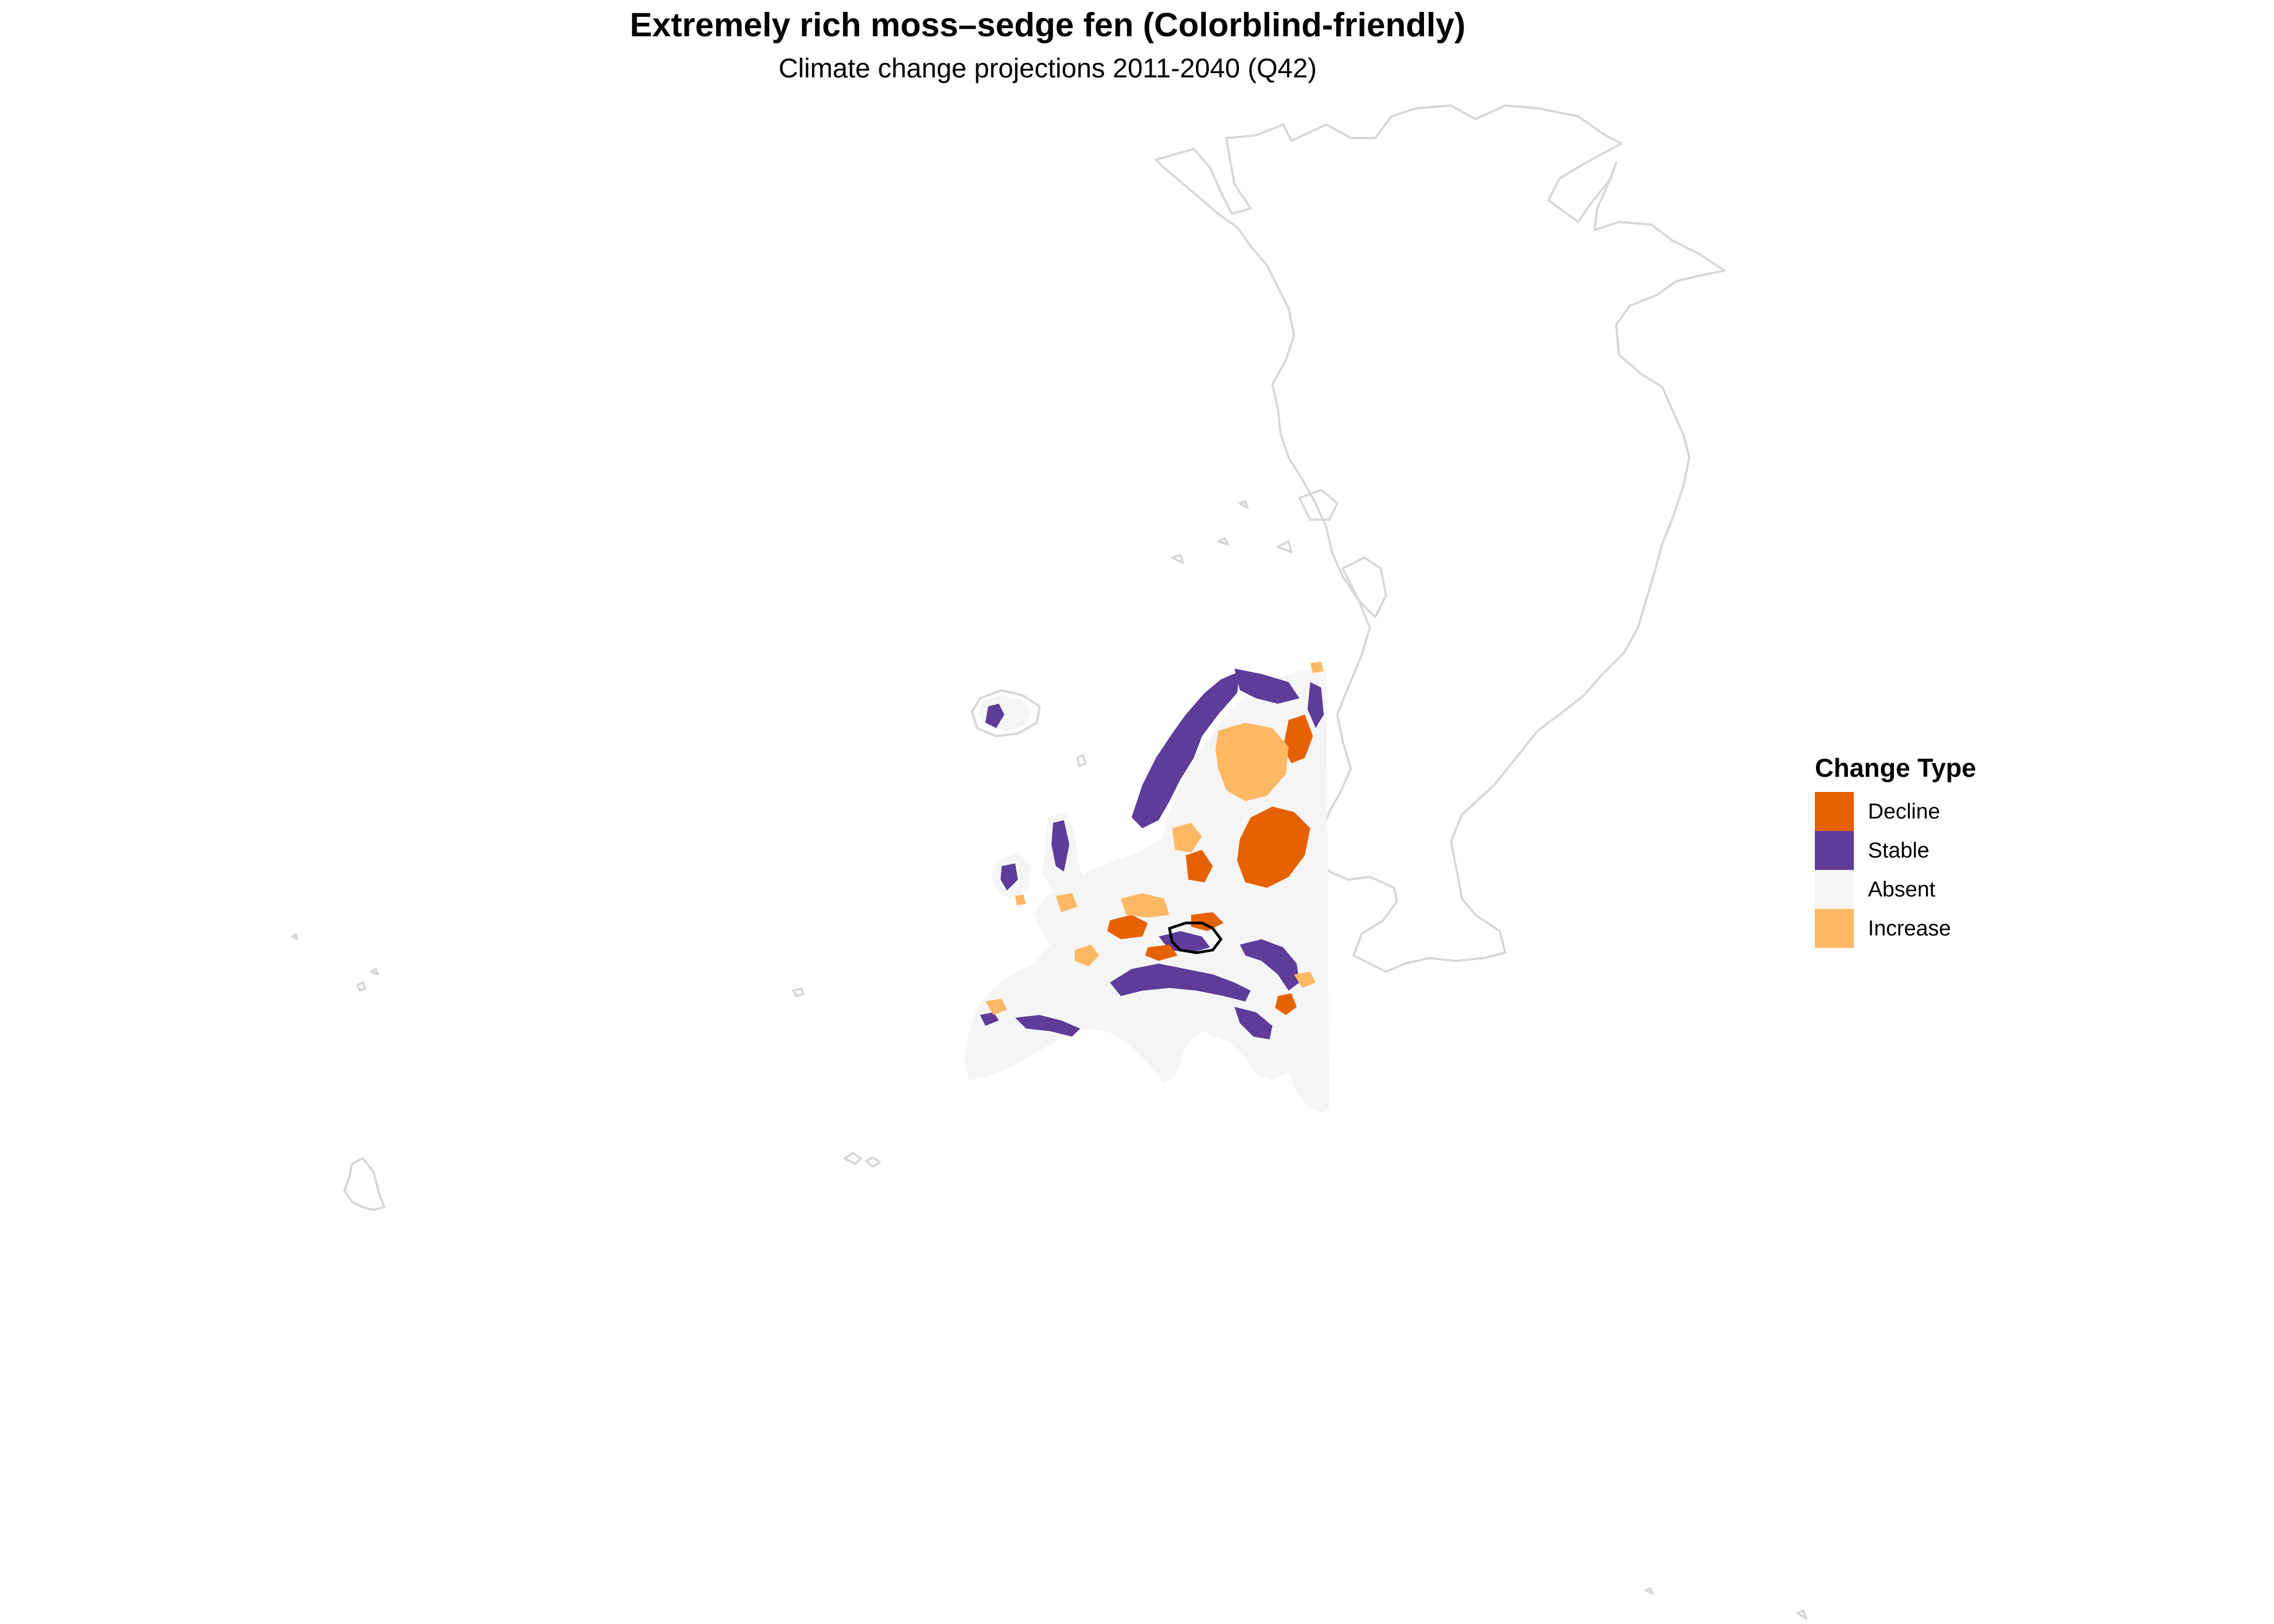  What do you see at coordinates (1441, 538) in the screenshot?
I see `north-asia-outline` at bounding box center [1441, 538].